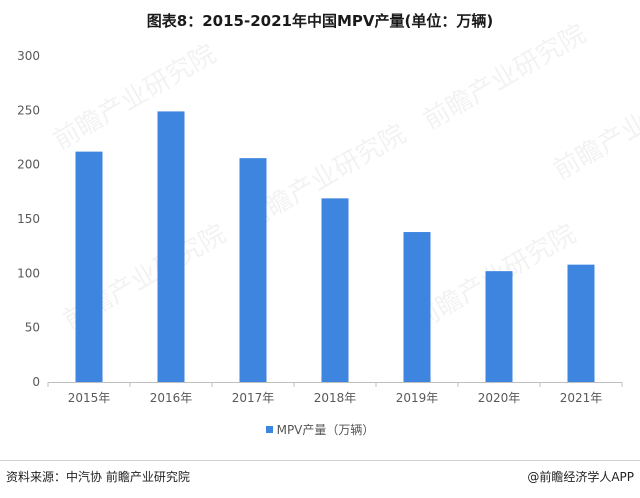 The image size is (640, 498). I want to click on x-tick-label: 2021年, so click(581, 398).